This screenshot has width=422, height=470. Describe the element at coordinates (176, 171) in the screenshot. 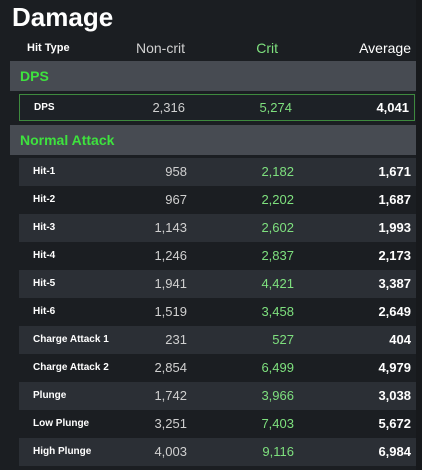

I see `row-non-crit: 958` at that location.